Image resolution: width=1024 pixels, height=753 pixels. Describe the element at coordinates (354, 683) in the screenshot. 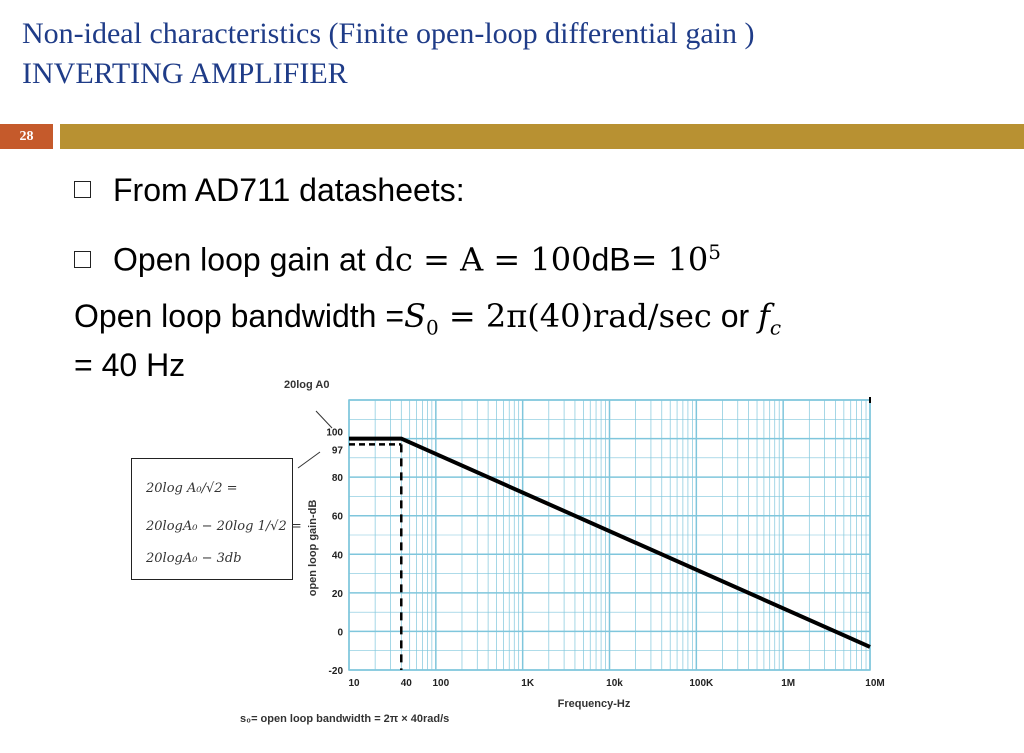

I see `x-tick-label: 10` at that location.